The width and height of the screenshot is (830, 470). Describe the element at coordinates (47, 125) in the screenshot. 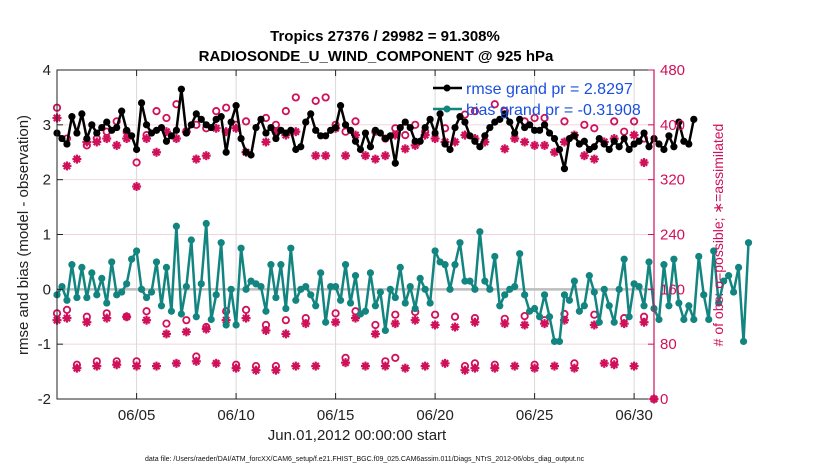

I see `y-tick-label: 3` at that location.